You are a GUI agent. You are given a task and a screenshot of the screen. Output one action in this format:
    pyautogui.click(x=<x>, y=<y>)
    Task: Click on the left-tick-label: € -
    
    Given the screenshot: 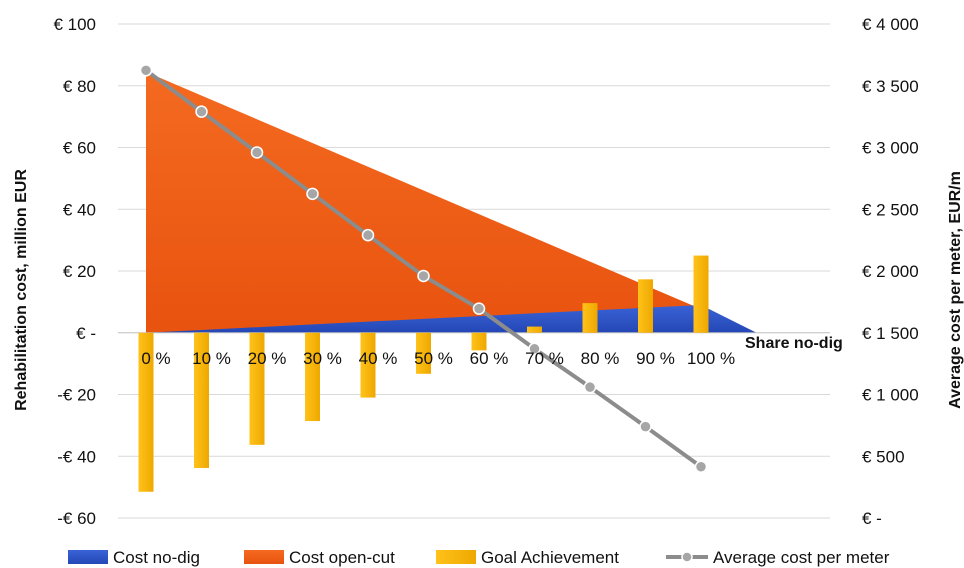 What is the action you would take?
    pyautogui.click(x=86, y=333)
    